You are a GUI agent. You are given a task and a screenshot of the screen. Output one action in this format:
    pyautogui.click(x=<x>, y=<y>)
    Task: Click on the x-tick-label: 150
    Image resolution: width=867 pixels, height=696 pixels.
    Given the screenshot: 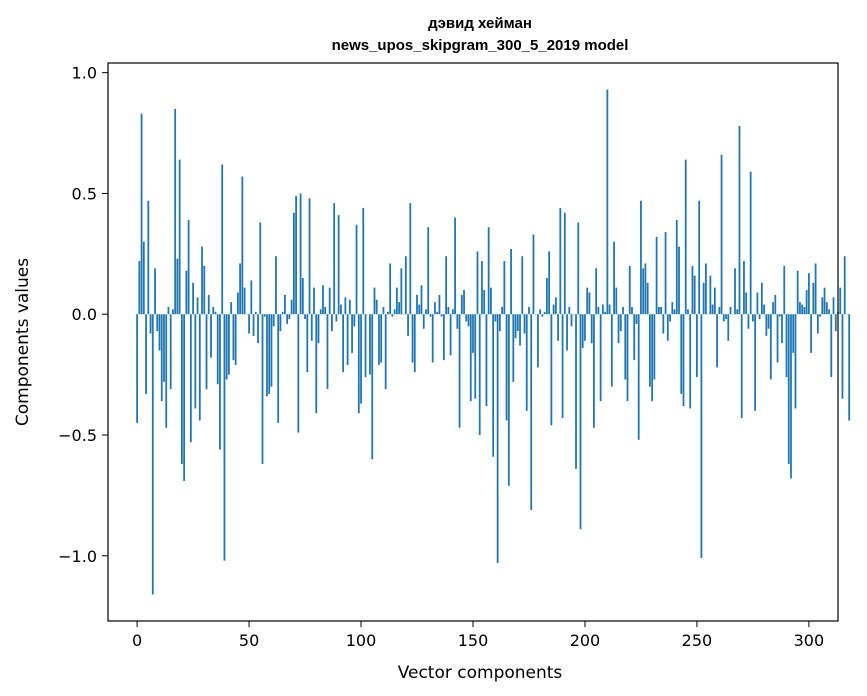 What is the action you would take?
    pyautogui.click(x=473, y=640)
    